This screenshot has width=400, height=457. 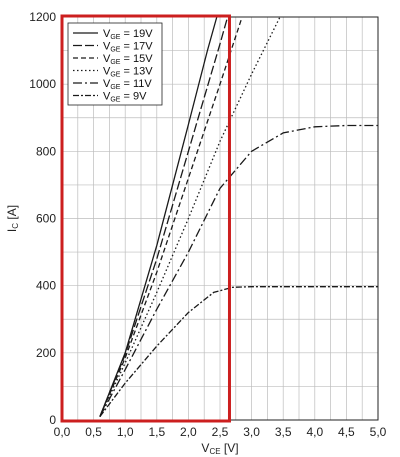 I want to click on y-tick-label: 600, so click(x=46, y=219).